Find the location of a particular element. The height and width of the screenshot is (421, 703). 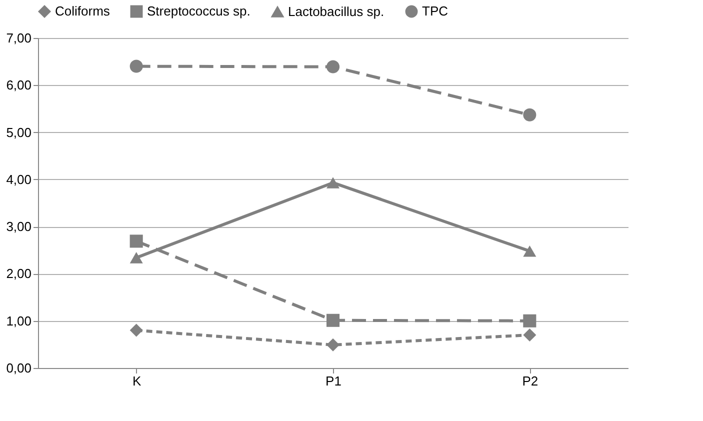

y-tick-label: 7,00 is located at coordinates (19, 38).